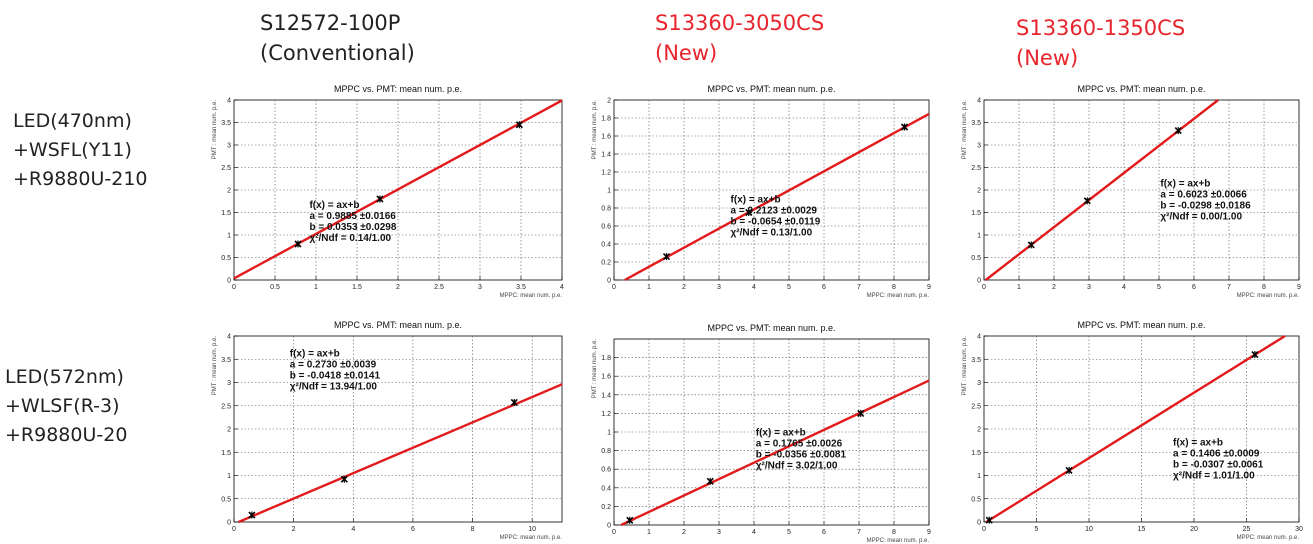  I want to click on row-header-2: LED(572nm) +WLSF(R-3) +R9880U-20, so click(66, 406).